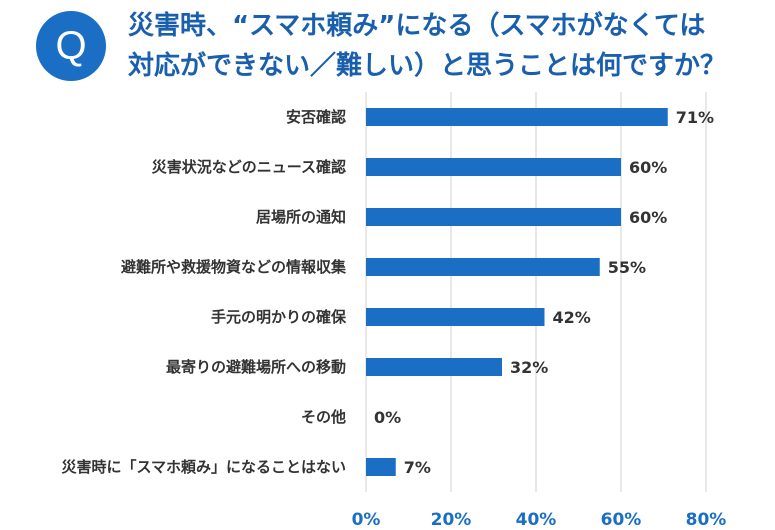  Describe the element at coordinates (627, 267) in the screenshot. I see `value-label: 55%` at that location.